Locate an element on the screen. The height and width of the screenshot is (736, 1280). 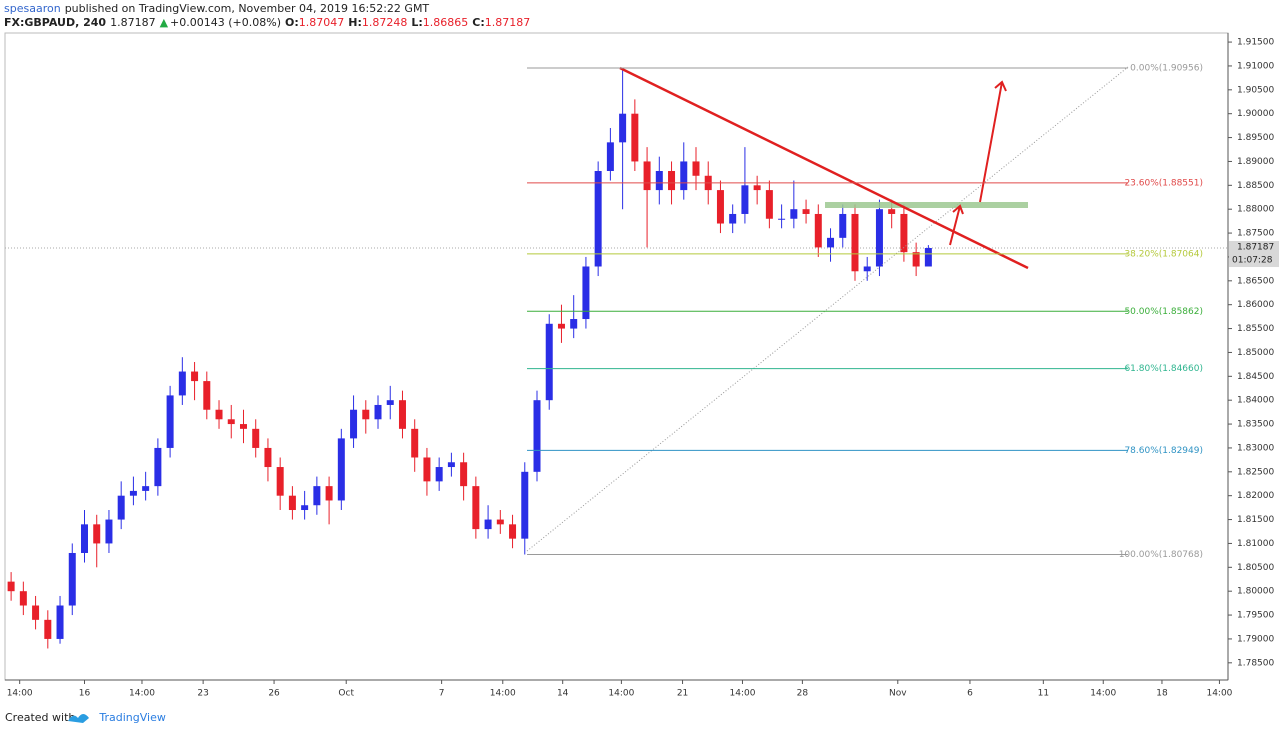
fib-label: 23.60%(1.88551) is located at coordinates (1163, 183).